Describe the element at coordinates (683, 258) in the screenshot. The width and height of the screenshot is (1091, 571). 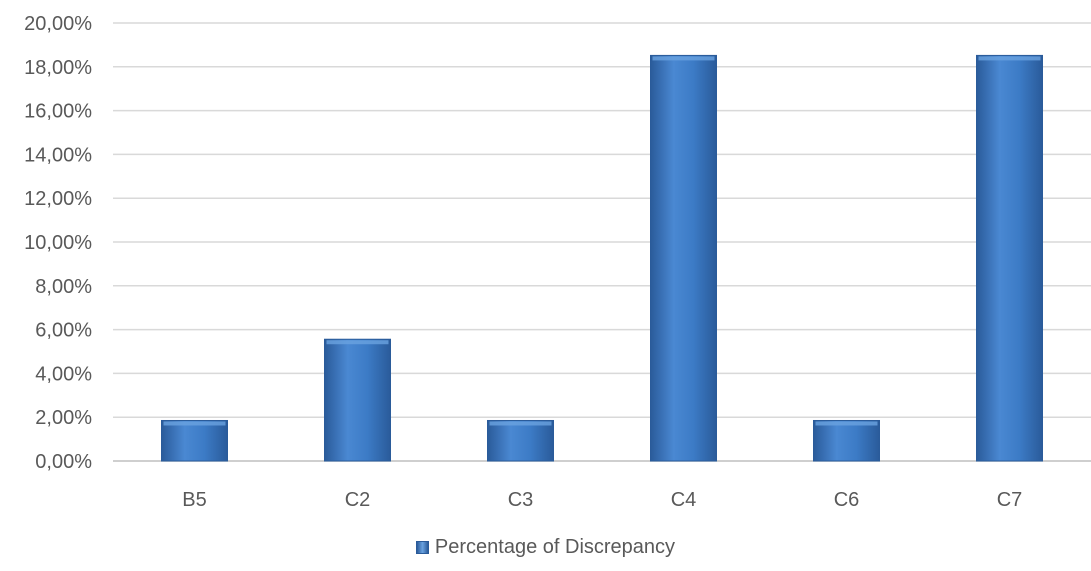
I see `bar-c4` at that location.